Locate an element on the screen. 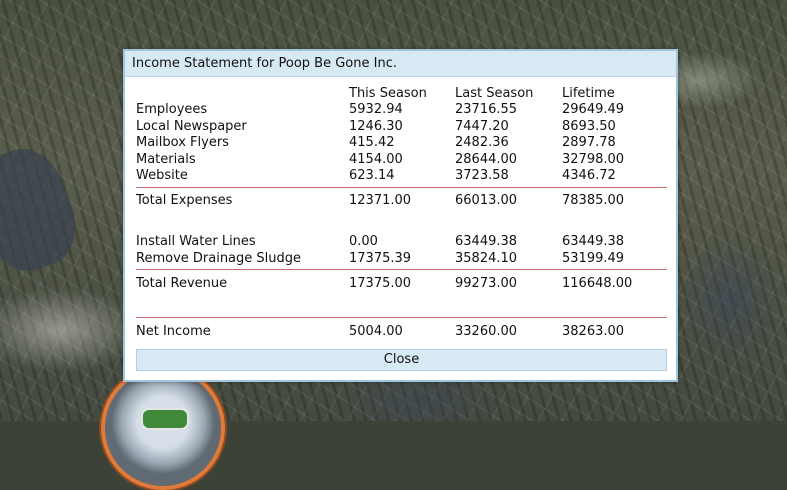 The image size is (787, 490). row-last-season: 28644.00 is located at coordinates (486, 159).